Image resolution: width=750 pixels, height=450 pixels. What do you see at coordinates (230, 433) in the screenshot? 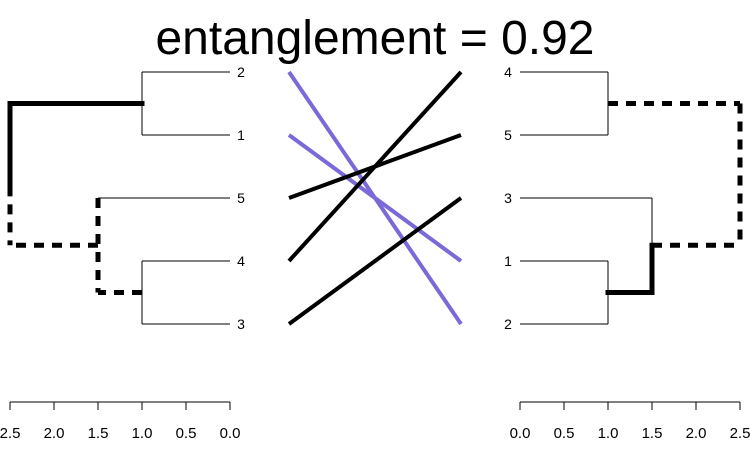
I see `left-axis-tick-label: 0.0` at bounding box center [230, 433].